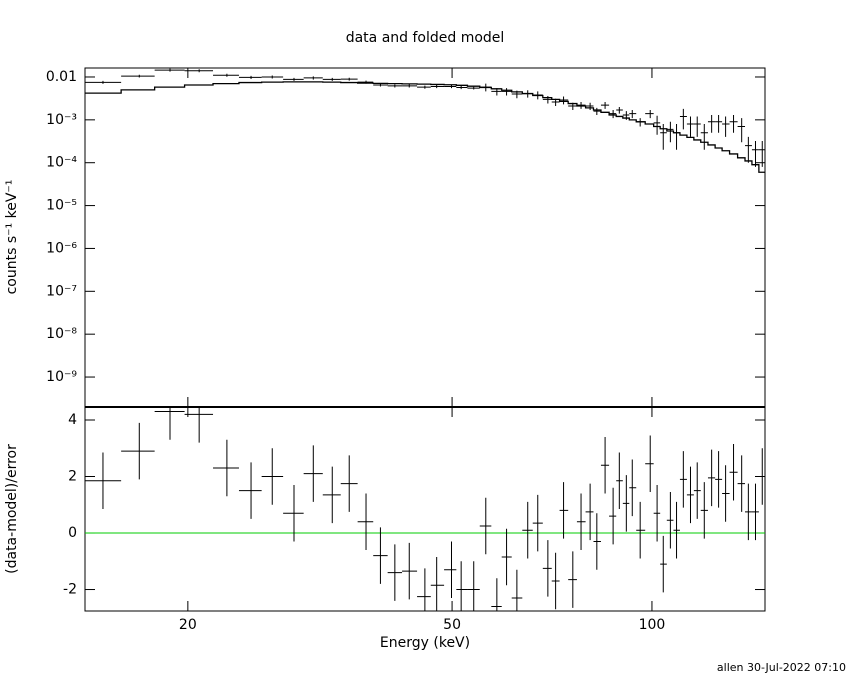  Describe the element at coordinates (61, 334) in the screenshot. I see `y-tick-label: 10⁻⁸` at that location.